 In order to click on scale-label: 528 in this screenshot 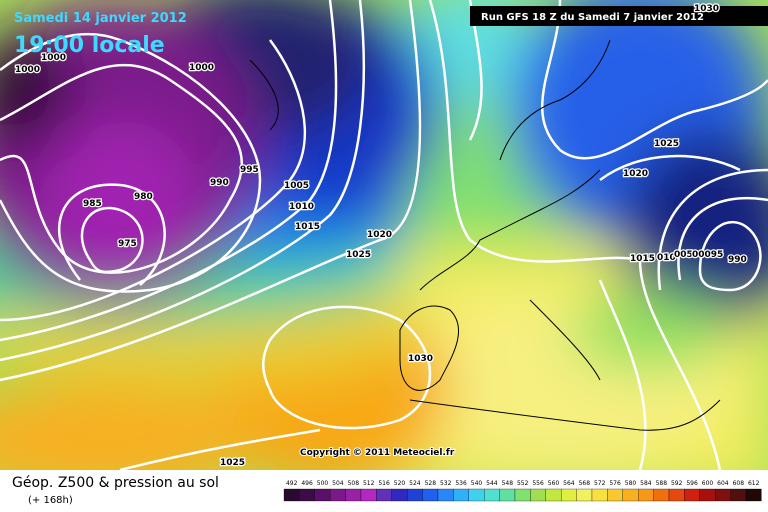, I will do `click(431, 483)`.